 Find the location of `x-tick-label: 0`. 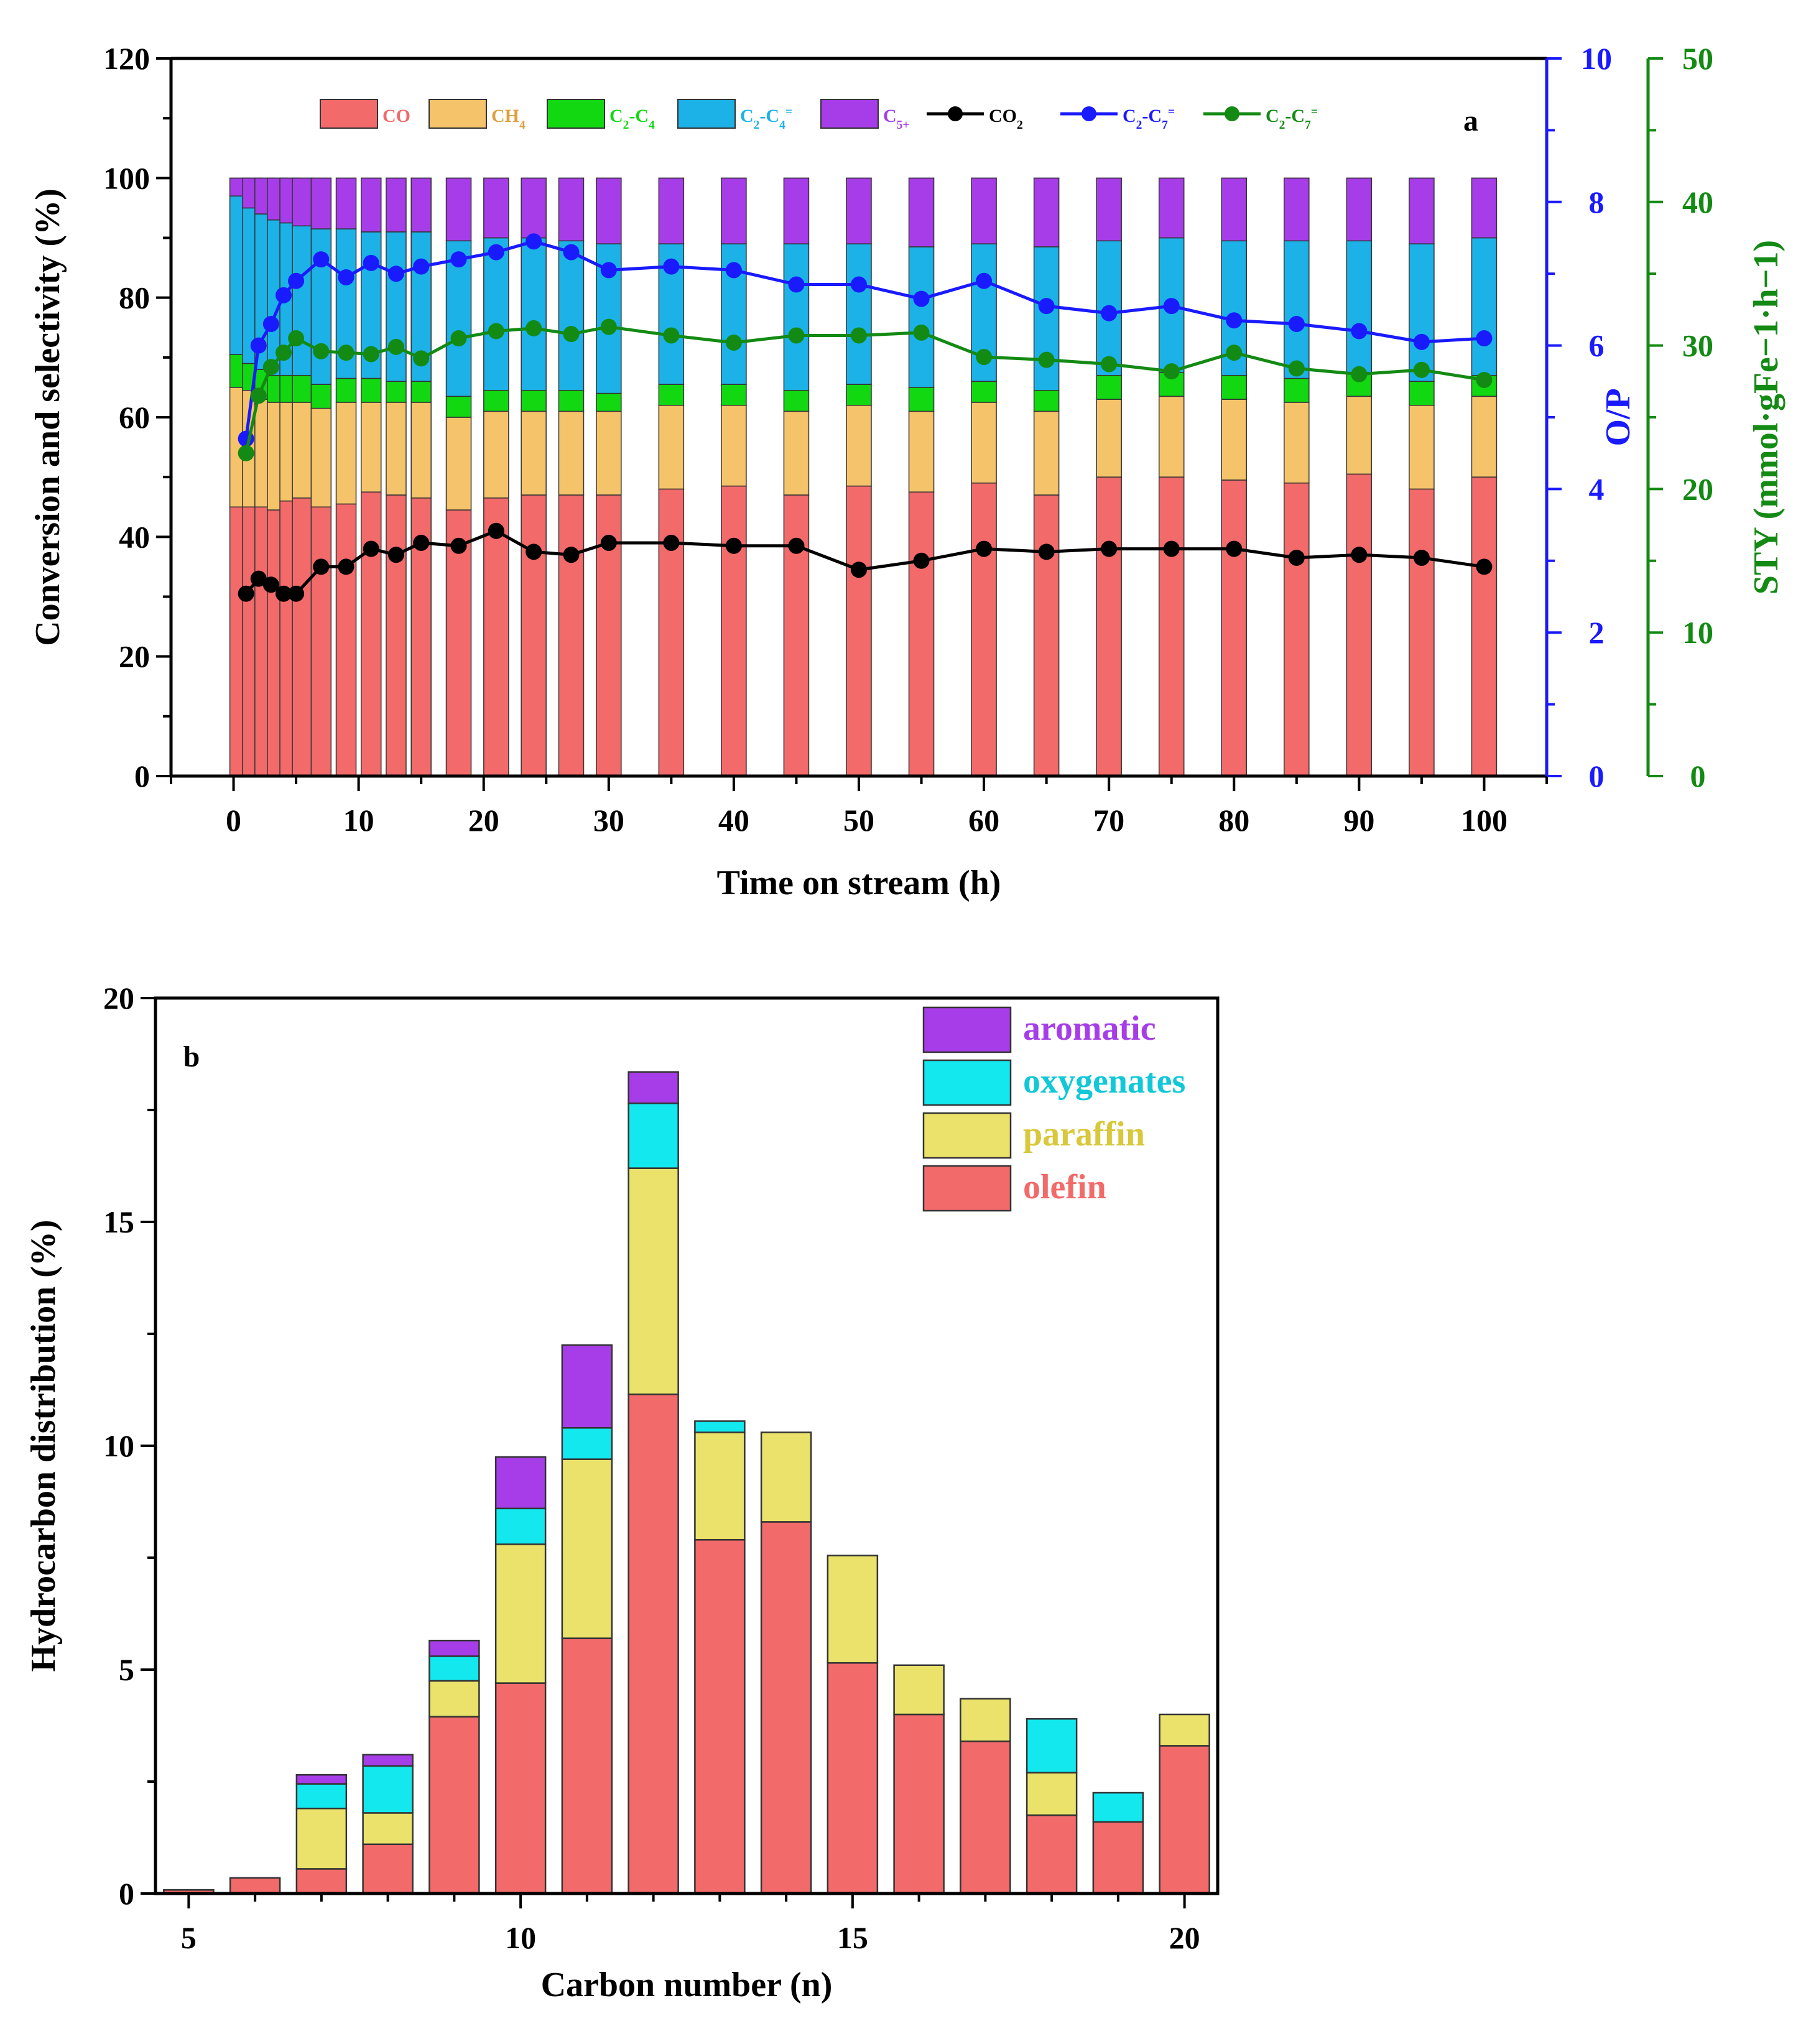

x-tick-label: 0 is located at coordinates (233, 821).